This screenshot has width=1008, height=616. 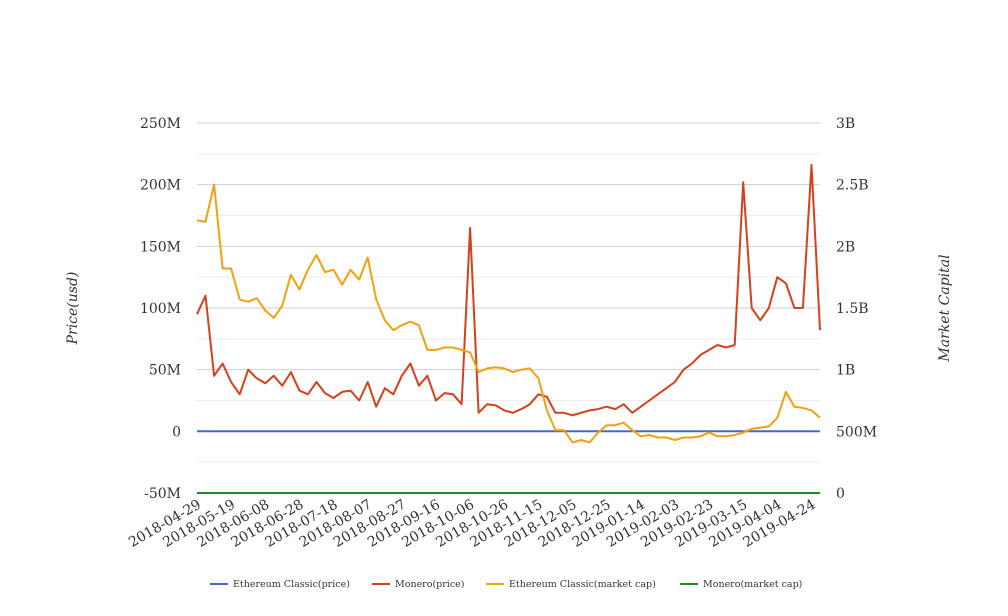 What do you see at coordinates (162, 494) in the screenshot?
I see `y-tick-label: -50M` at bounding box center [162, 494].